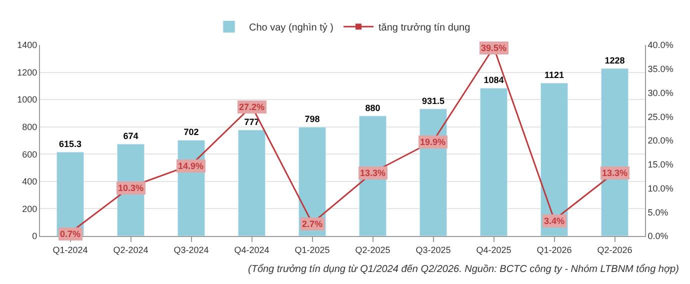 The height and width of the screenshot is (284, 690). What do you see at coordinates (191, 132) in the screenshot?
I see `data-label: 702` at bounding box center [191, 132].